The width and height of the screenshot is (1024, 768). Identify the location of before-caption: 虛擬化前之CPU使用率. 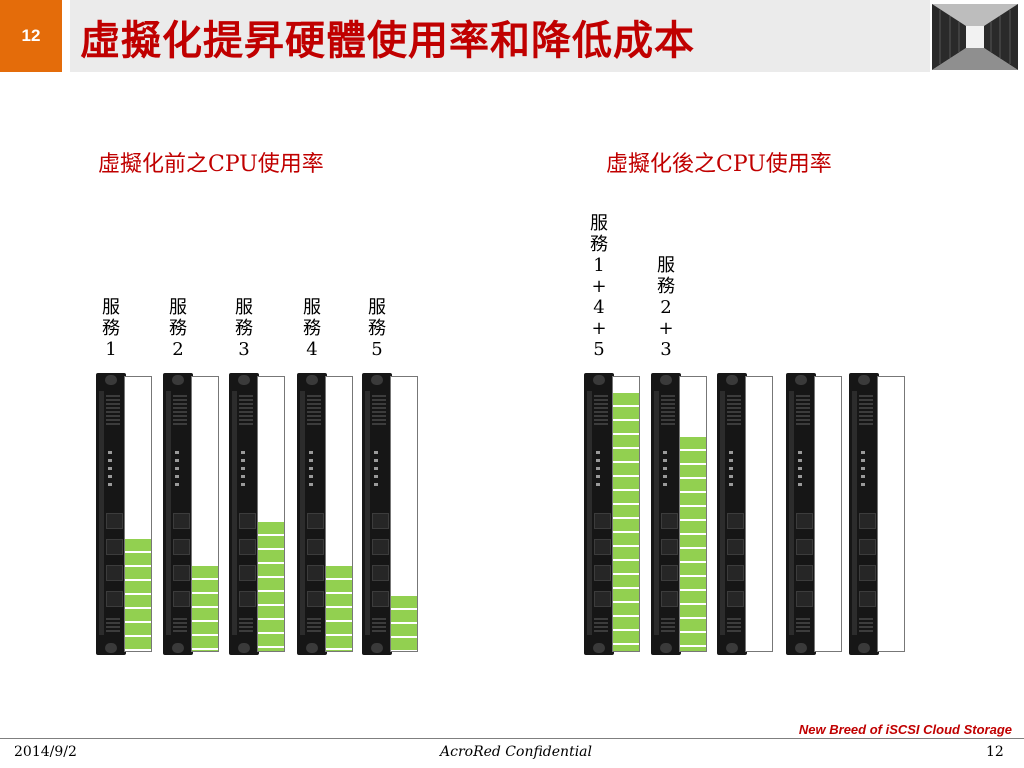
(211, 164).